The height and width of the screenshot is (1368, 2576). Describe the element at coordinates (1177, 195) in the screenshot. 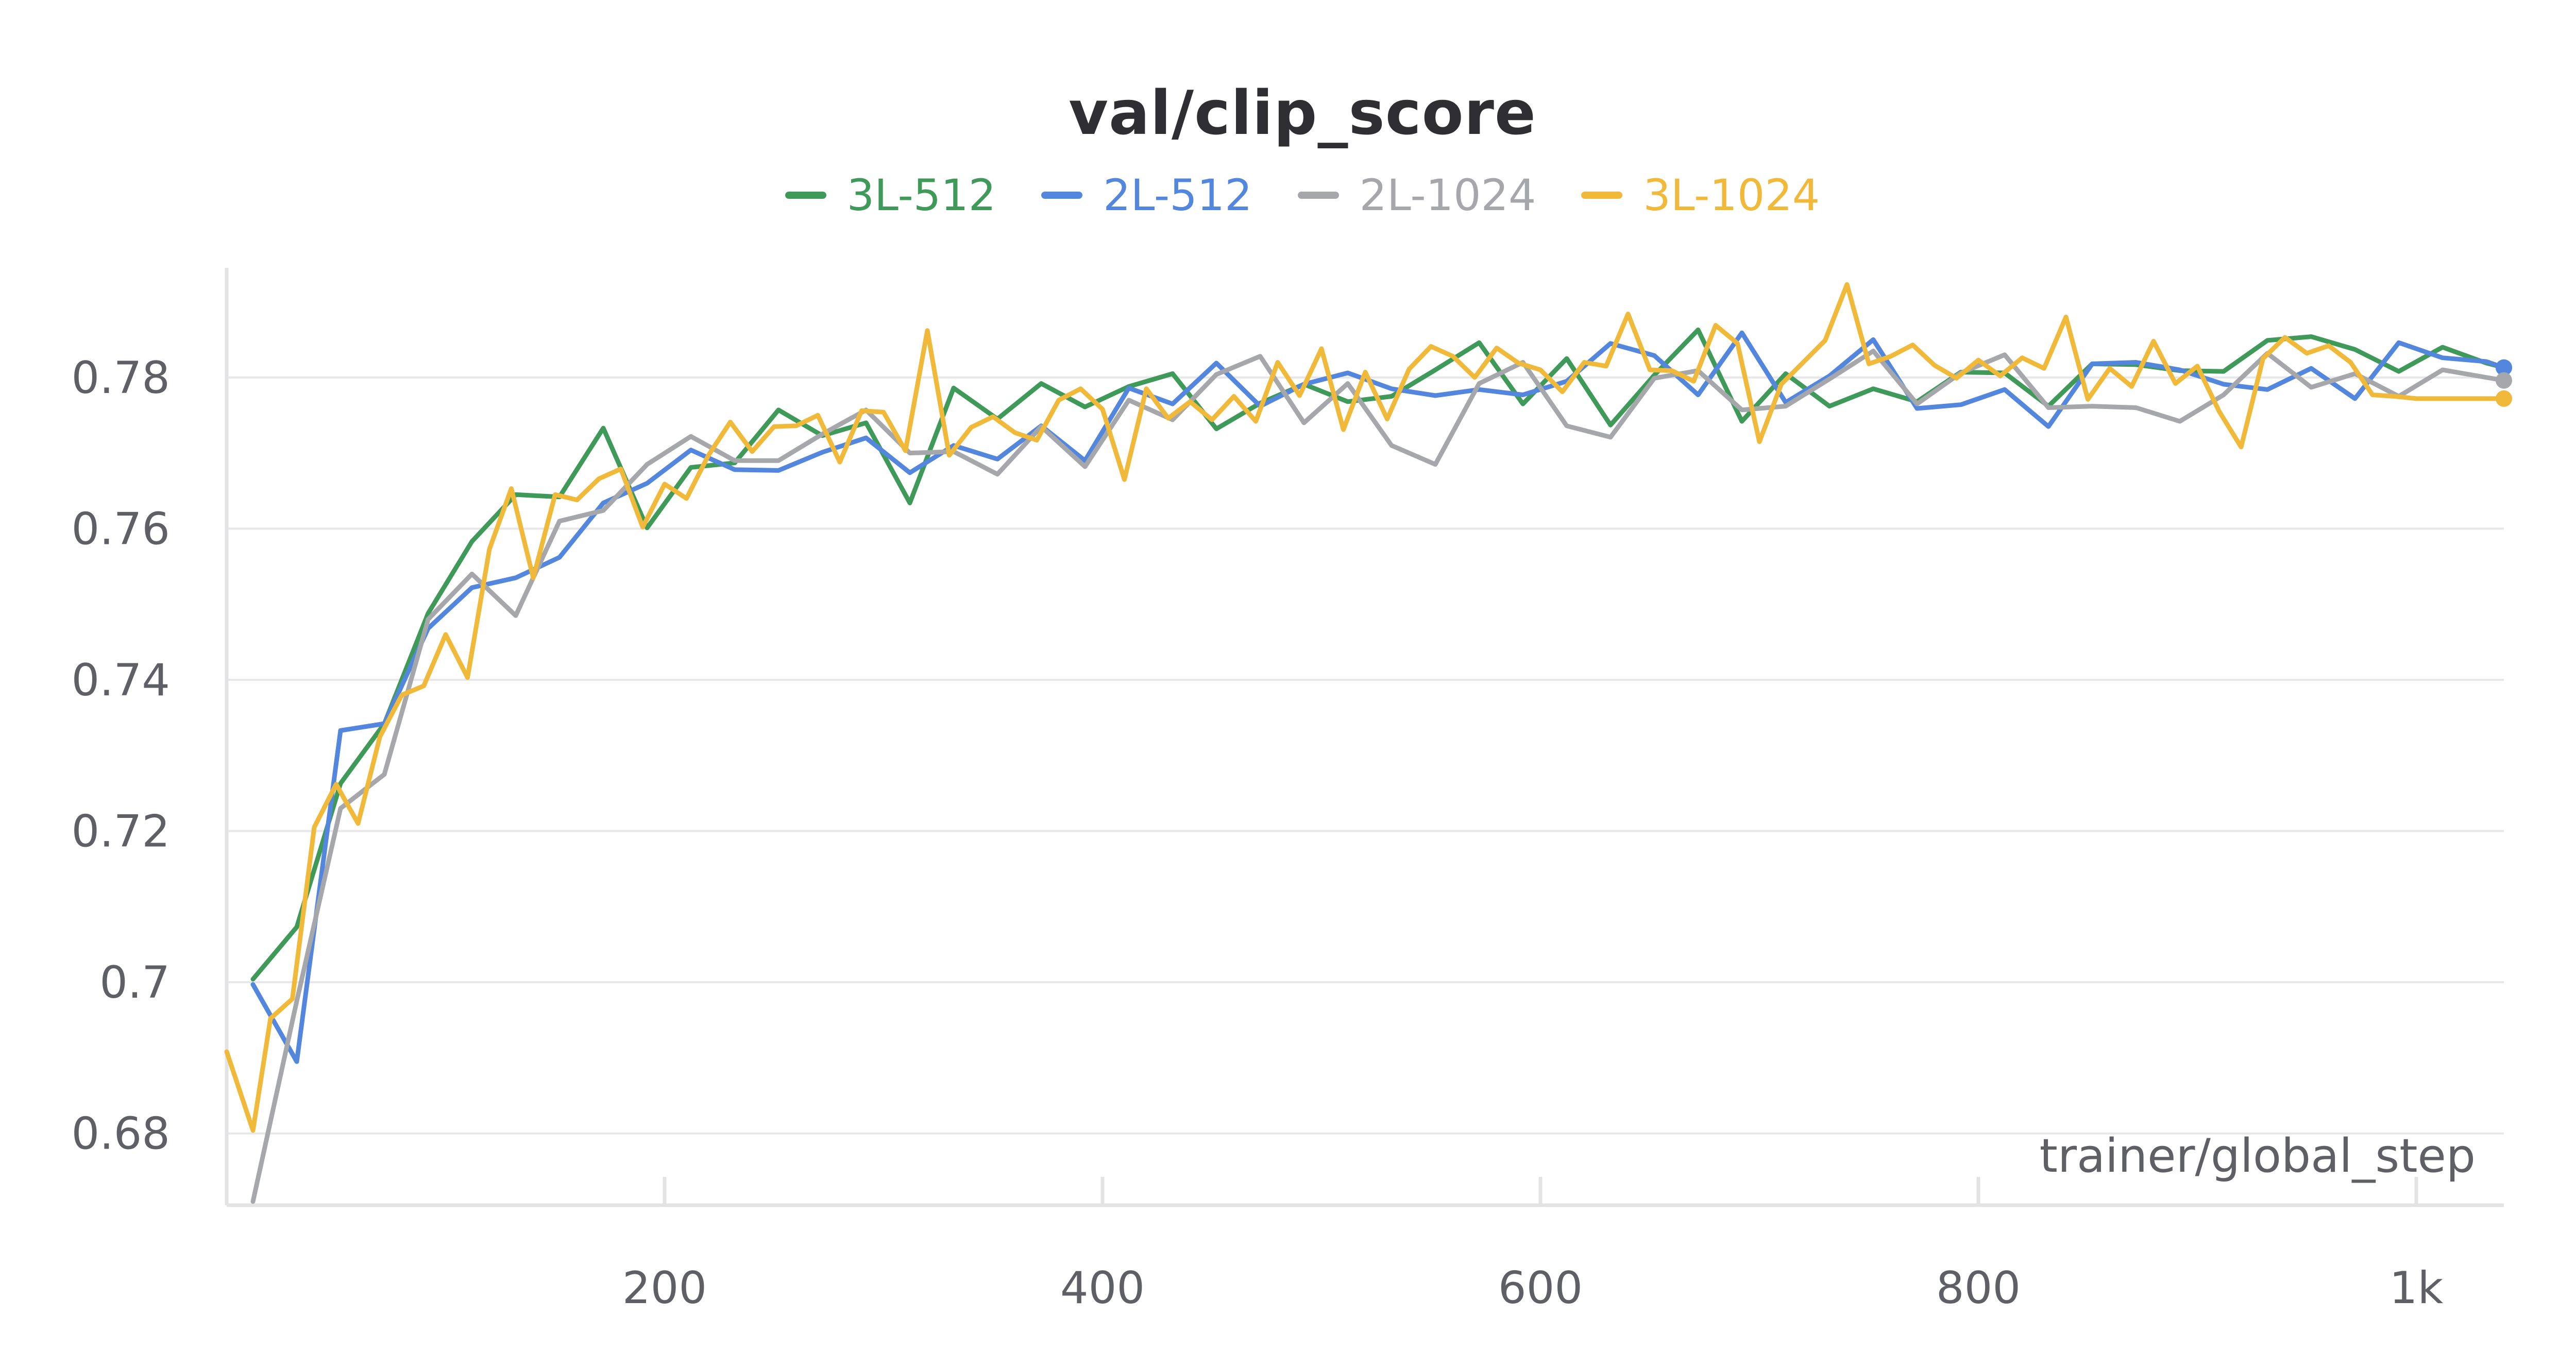

I see `legend-label: 2L-512` at that location.